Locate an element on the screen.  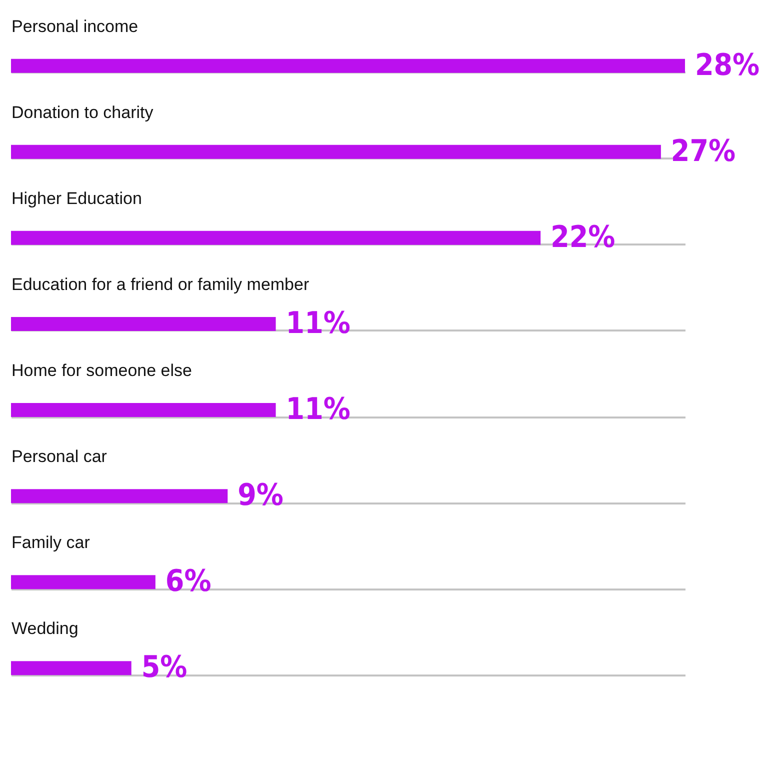
data-label: 5% is located at coordinates (164, 668).